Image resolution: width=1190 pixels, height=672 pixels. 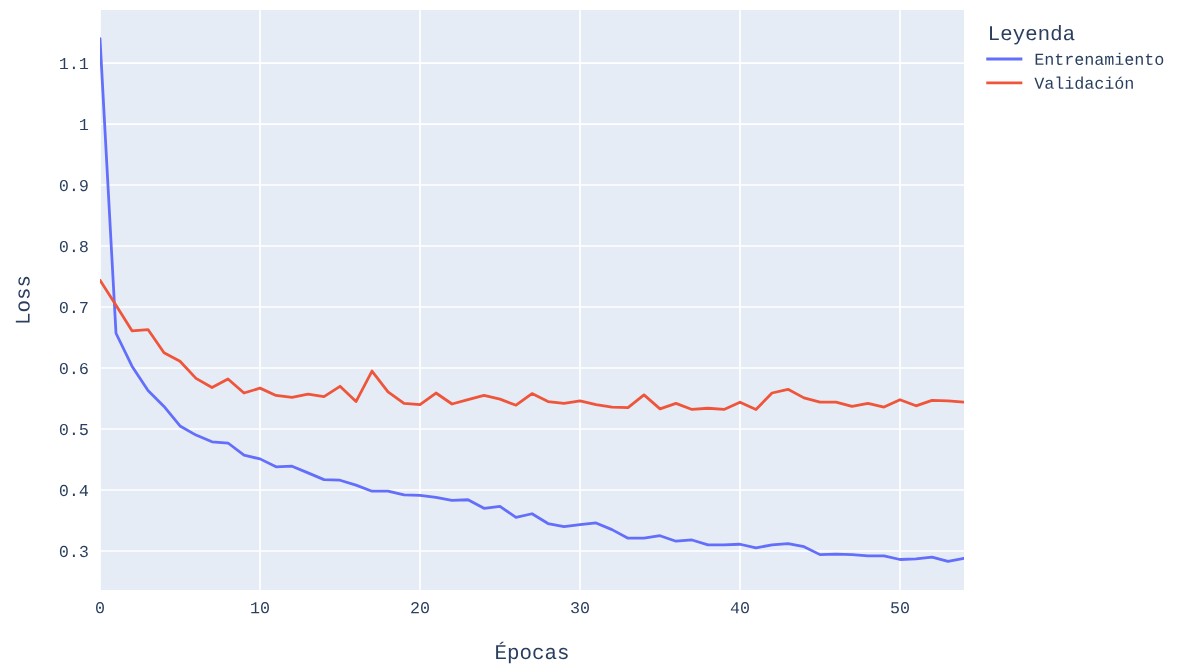 I want to click on y-axis-title: Loss, so click(x=22, y=299).